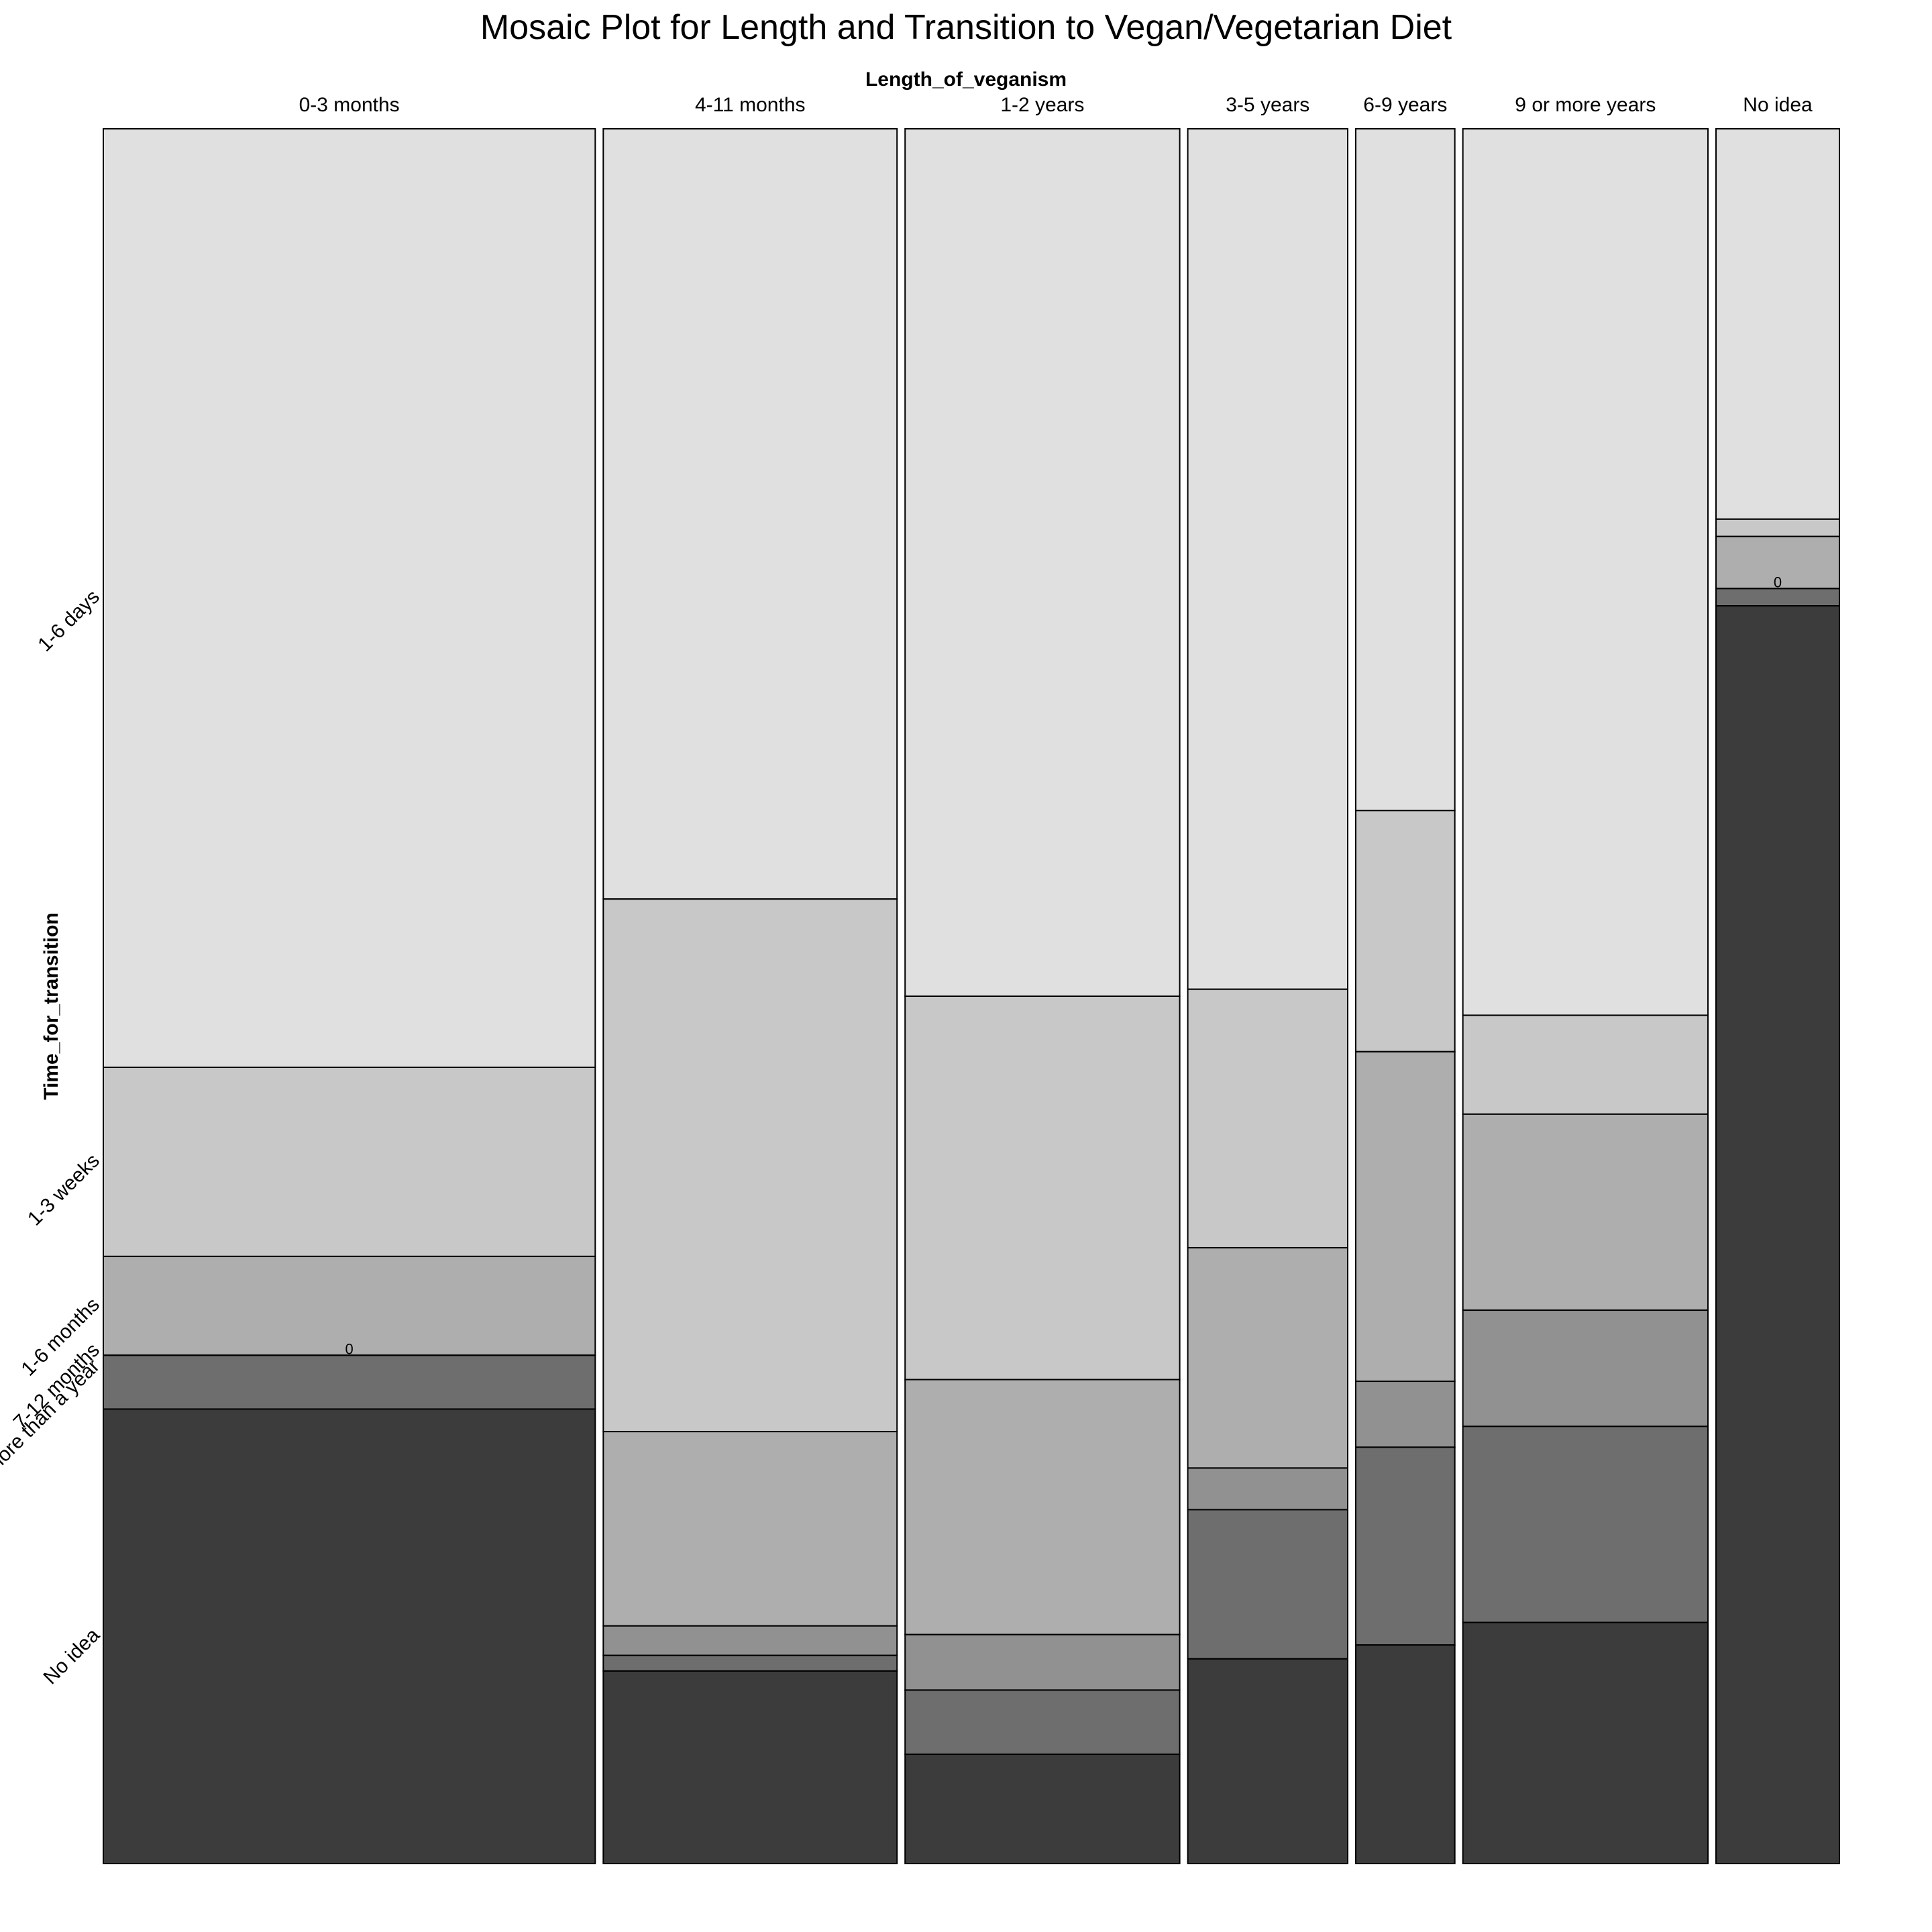  I want to click on cell-6-9-years-1-6-months, so click(1405, 1217).